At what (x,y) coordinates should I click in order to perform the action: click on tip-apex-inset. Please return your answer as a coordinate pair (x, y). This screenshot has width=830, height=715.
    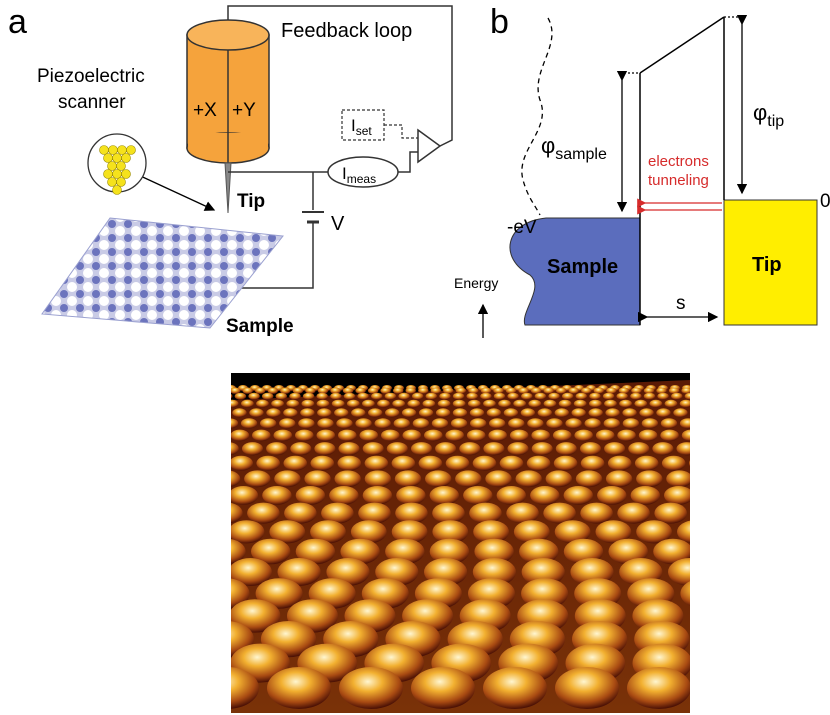
    Looking at the image, I should click on (151, 172).